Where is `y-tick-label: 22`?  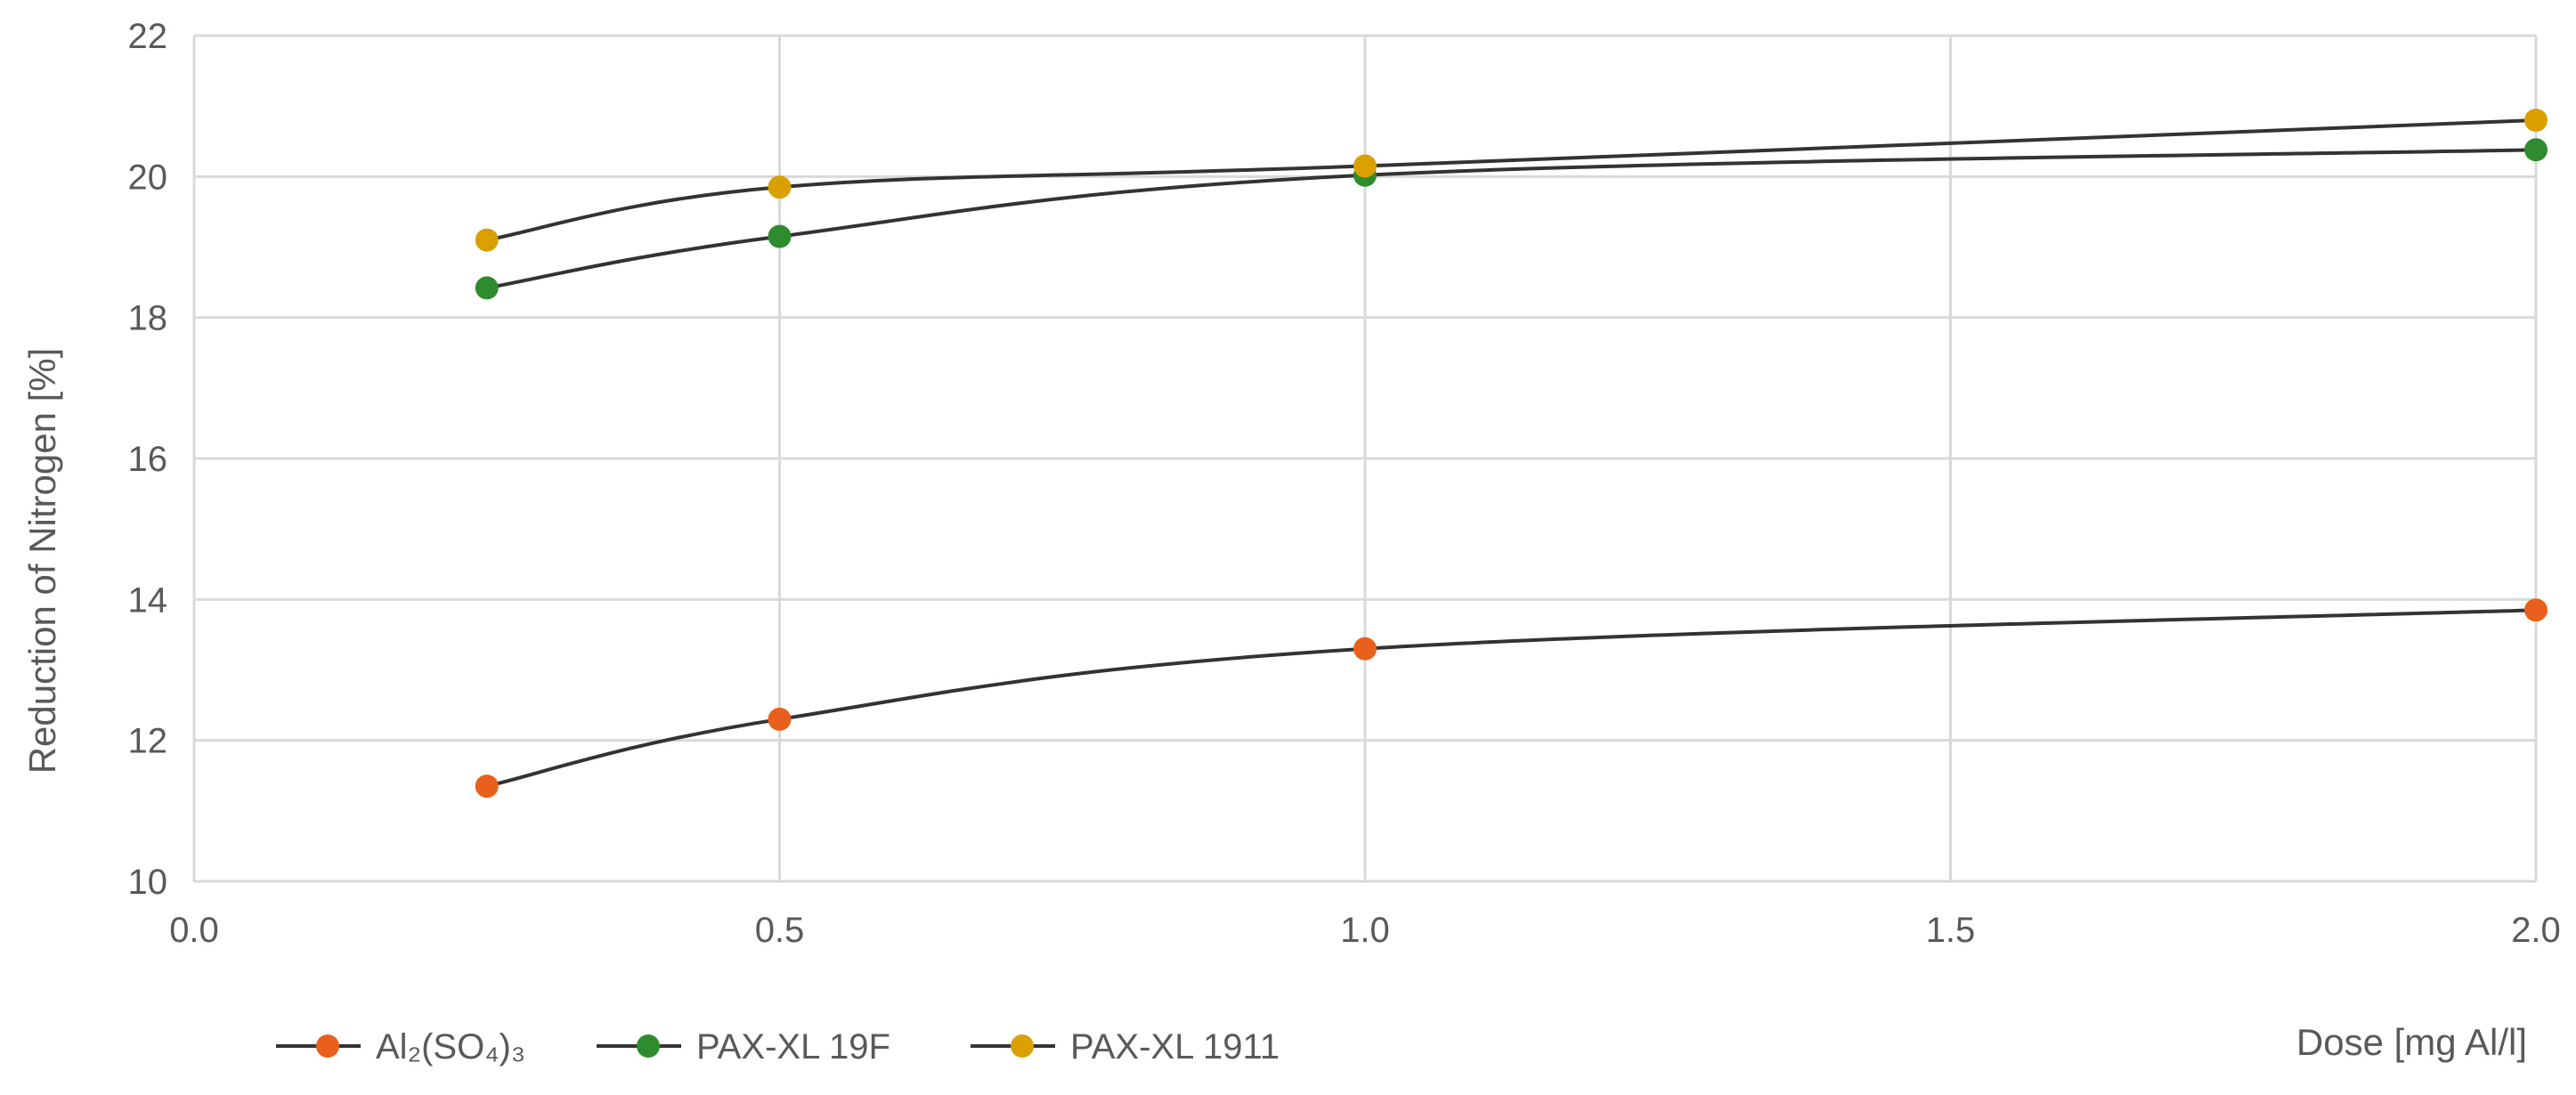 y-tick-label: 22 is located at coordinates (148, 36).